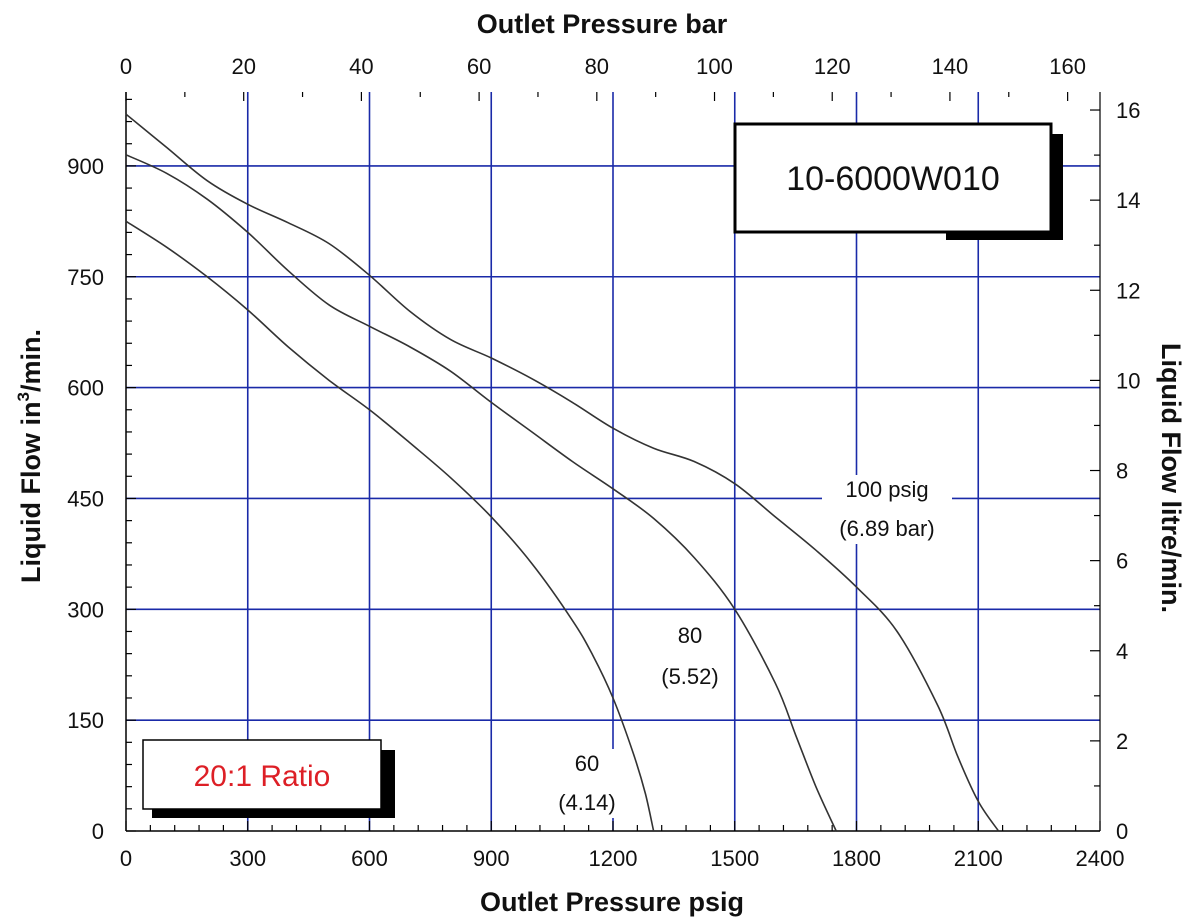  Describe the element at coordinates (1100, 858) in the screenshot. I see `x-tick-label: 2400` at that location.